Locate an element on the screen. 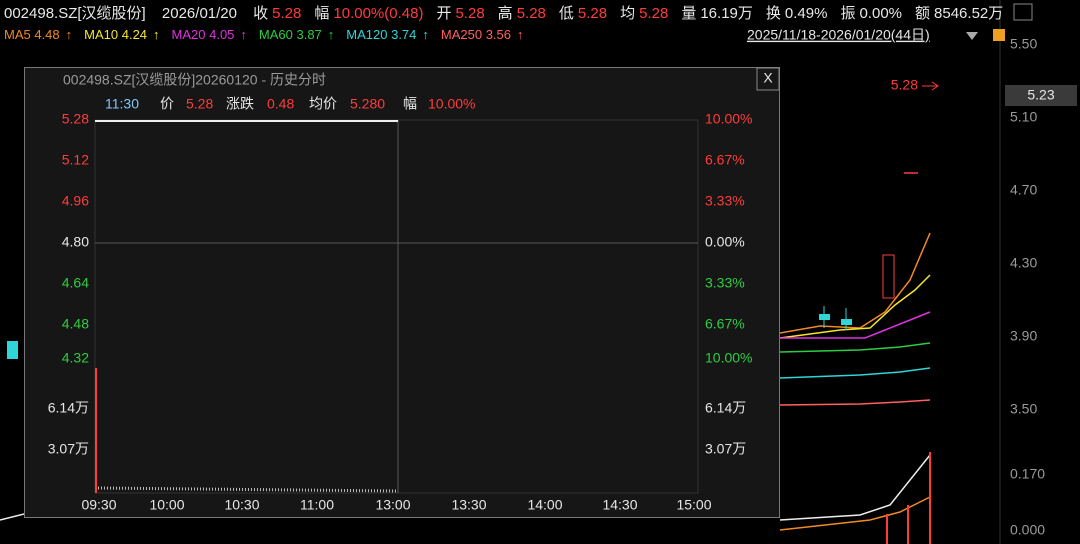 This screenshot has height=544, width=1080. toolbar-icon is located at coordinates (1023, 12).